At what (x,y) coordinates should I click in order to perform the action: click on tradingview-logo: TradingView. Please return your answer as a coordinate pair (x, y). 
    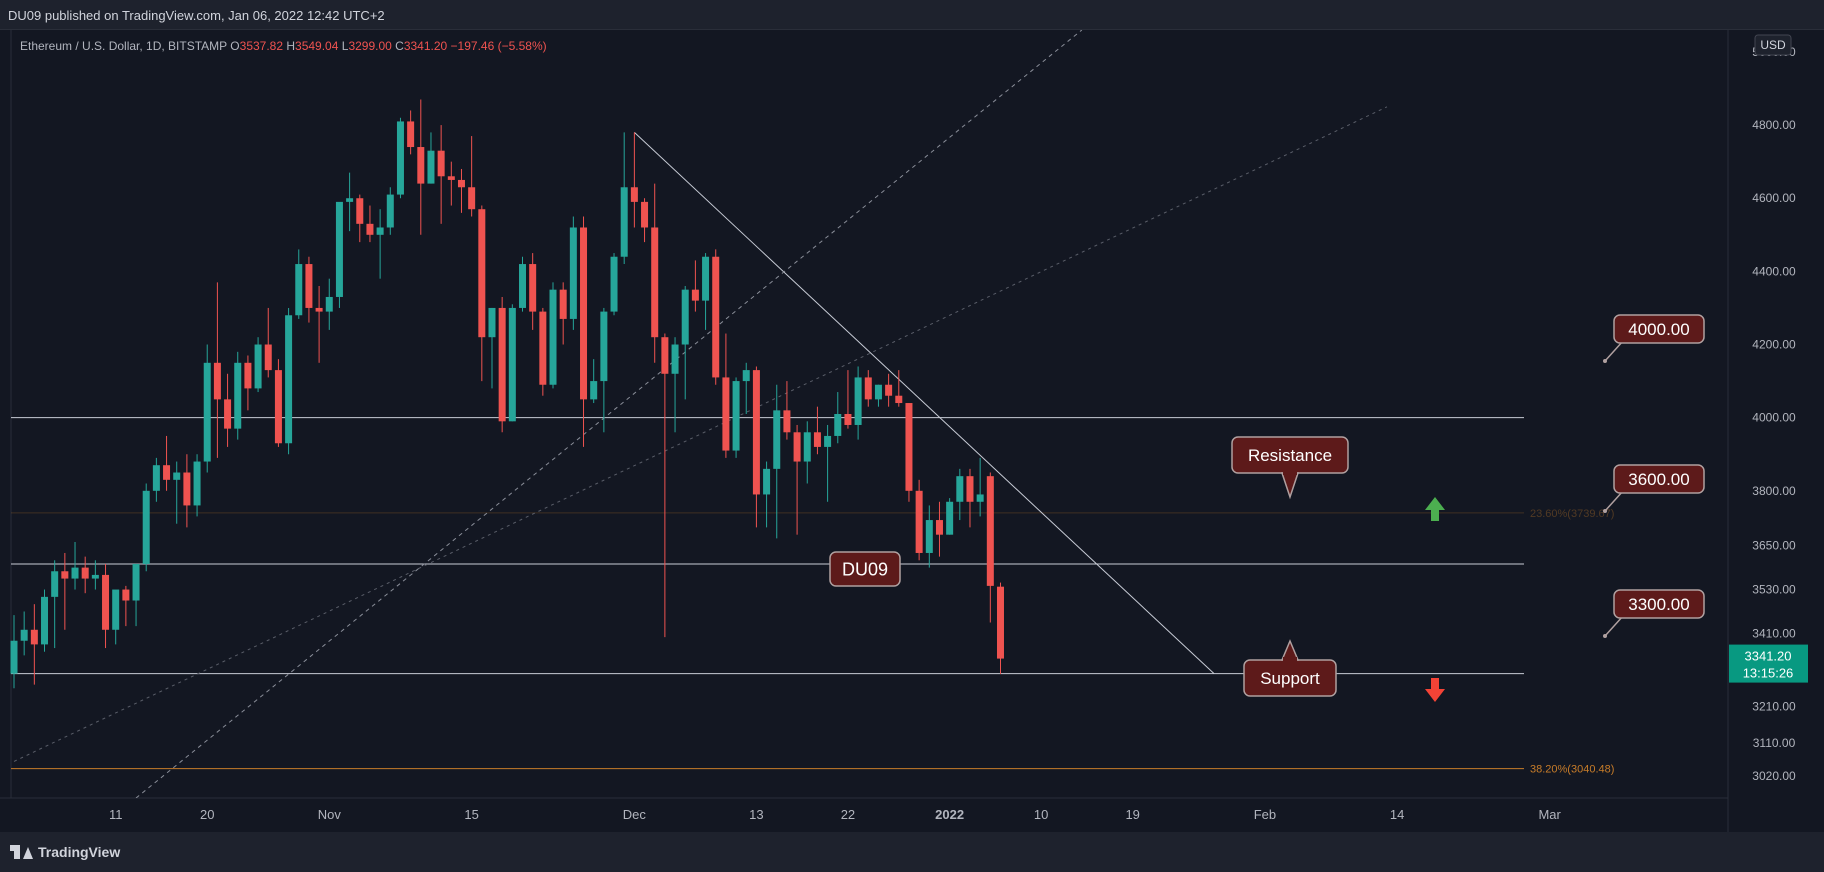
    Looking at the image, I should click on (65, 852).